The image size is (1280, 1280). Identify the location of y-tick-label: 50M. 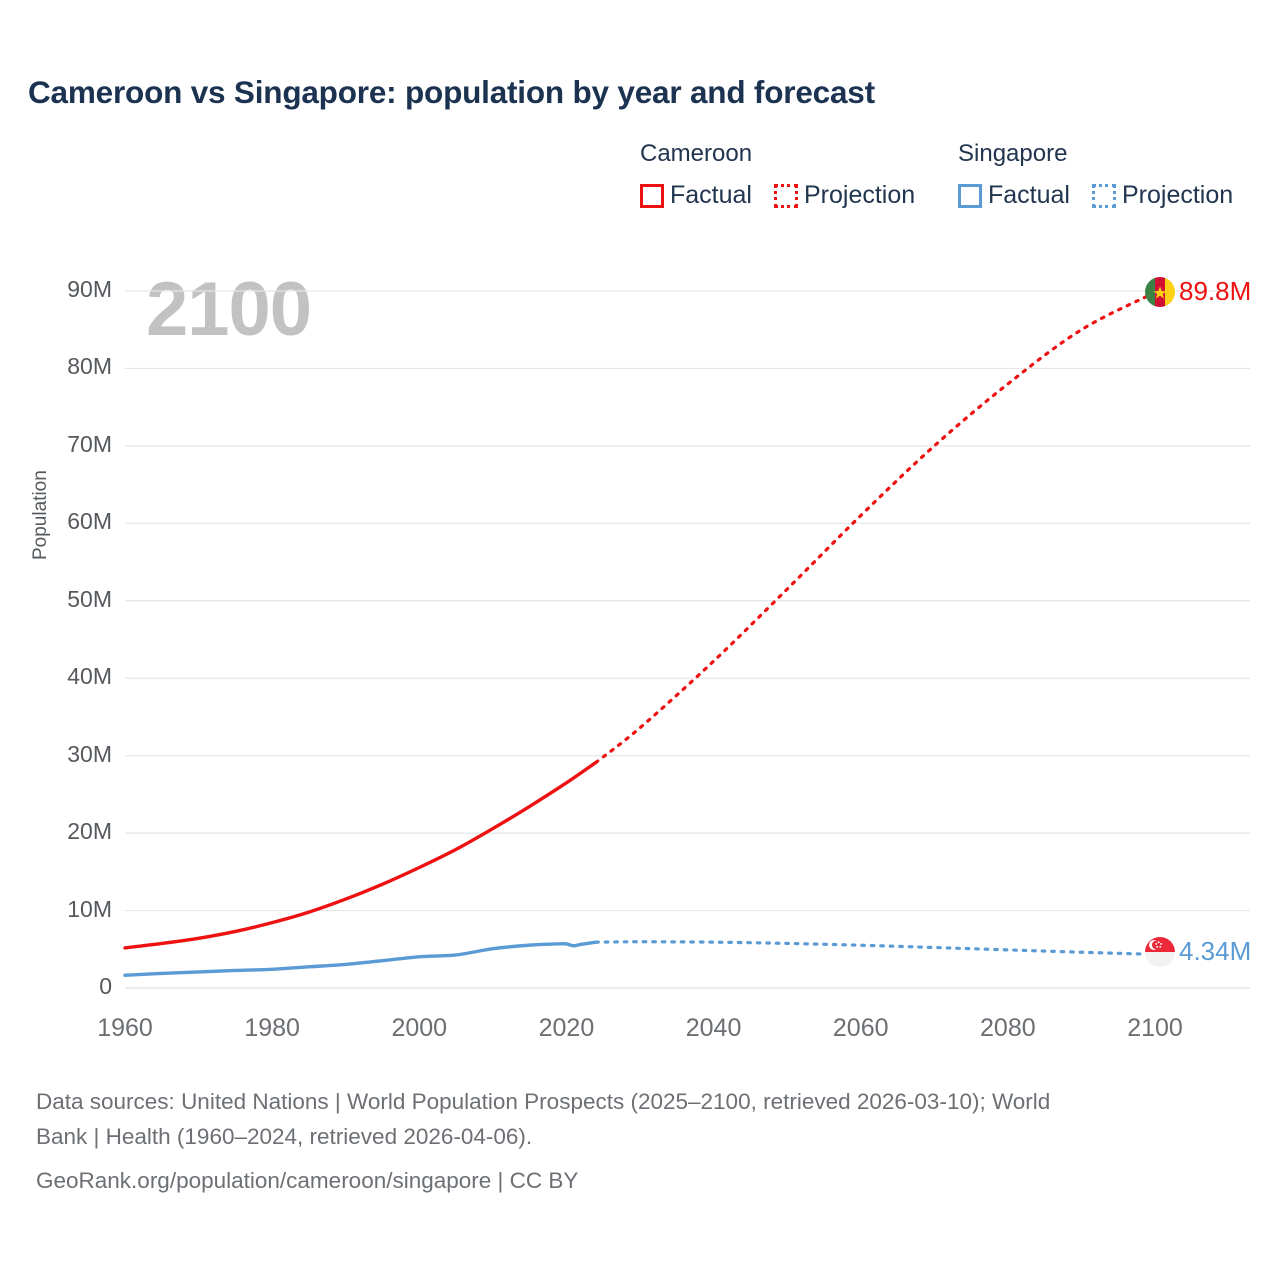
(89, 598).